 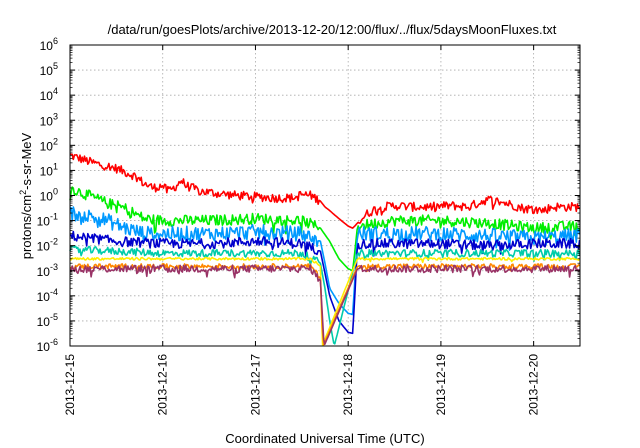 What do you see at coordinates (55, 166) in the screenshot?
I see `y-tick-label-exp: 1` at bounding box center [55, 166].